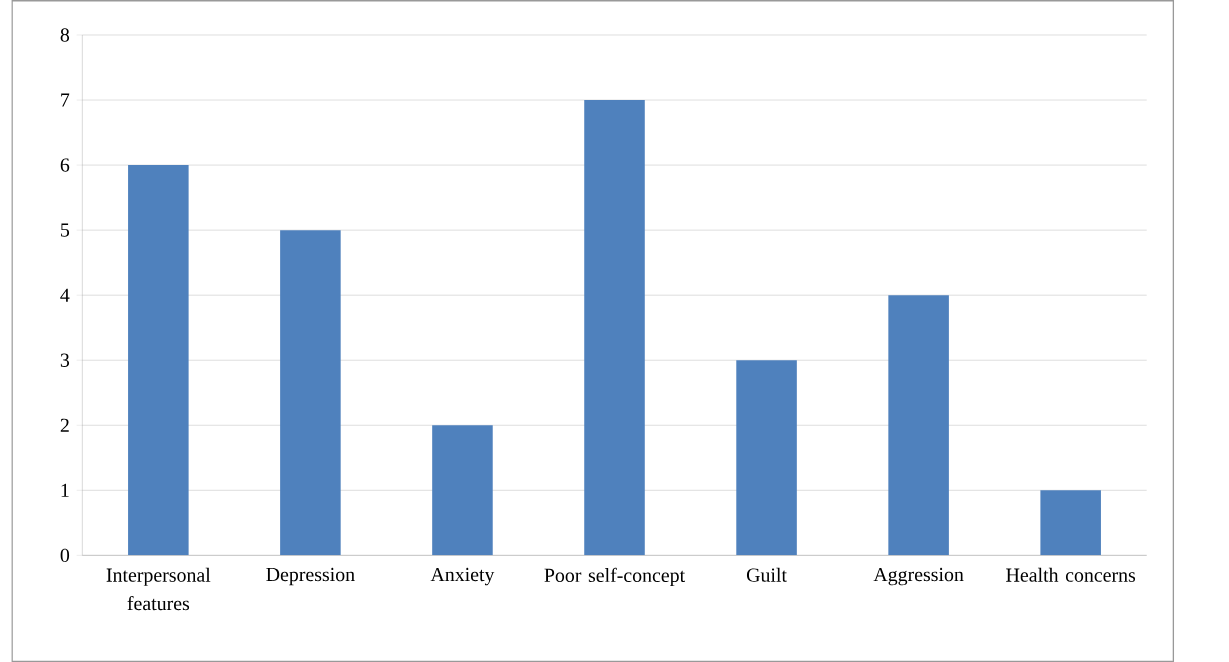  I want to click on y-tick-label: 8, so click(65, 35).